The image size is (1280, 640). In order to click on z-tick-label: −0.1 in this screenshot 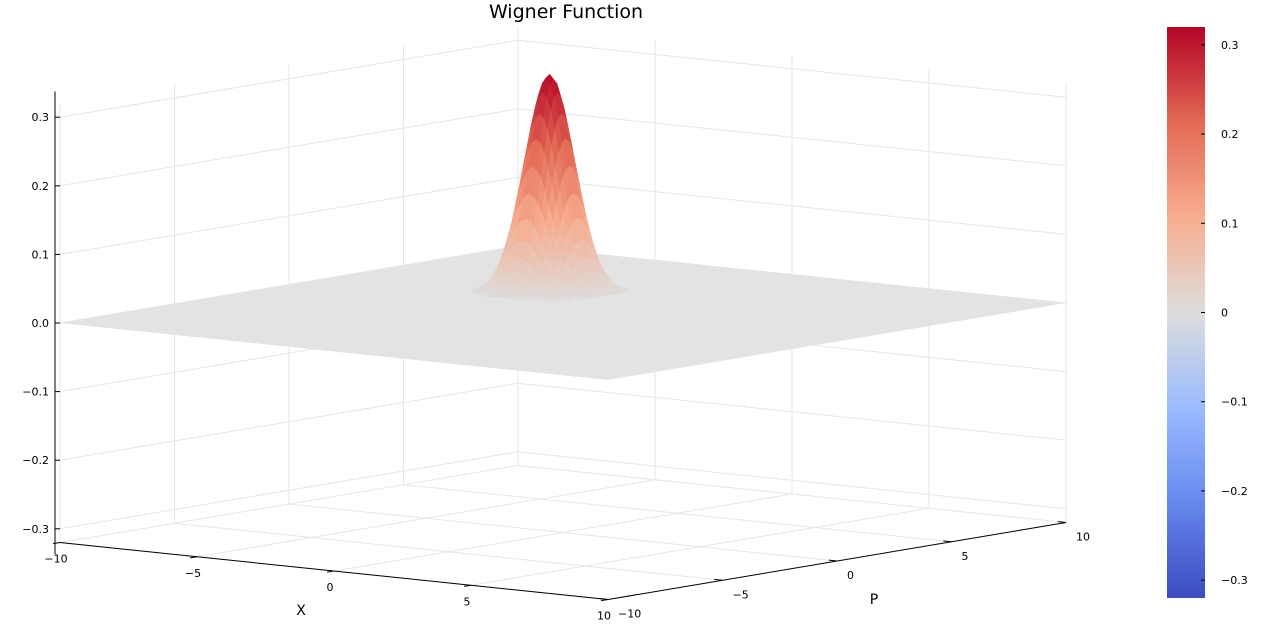, I will do `click(35, 392)`.